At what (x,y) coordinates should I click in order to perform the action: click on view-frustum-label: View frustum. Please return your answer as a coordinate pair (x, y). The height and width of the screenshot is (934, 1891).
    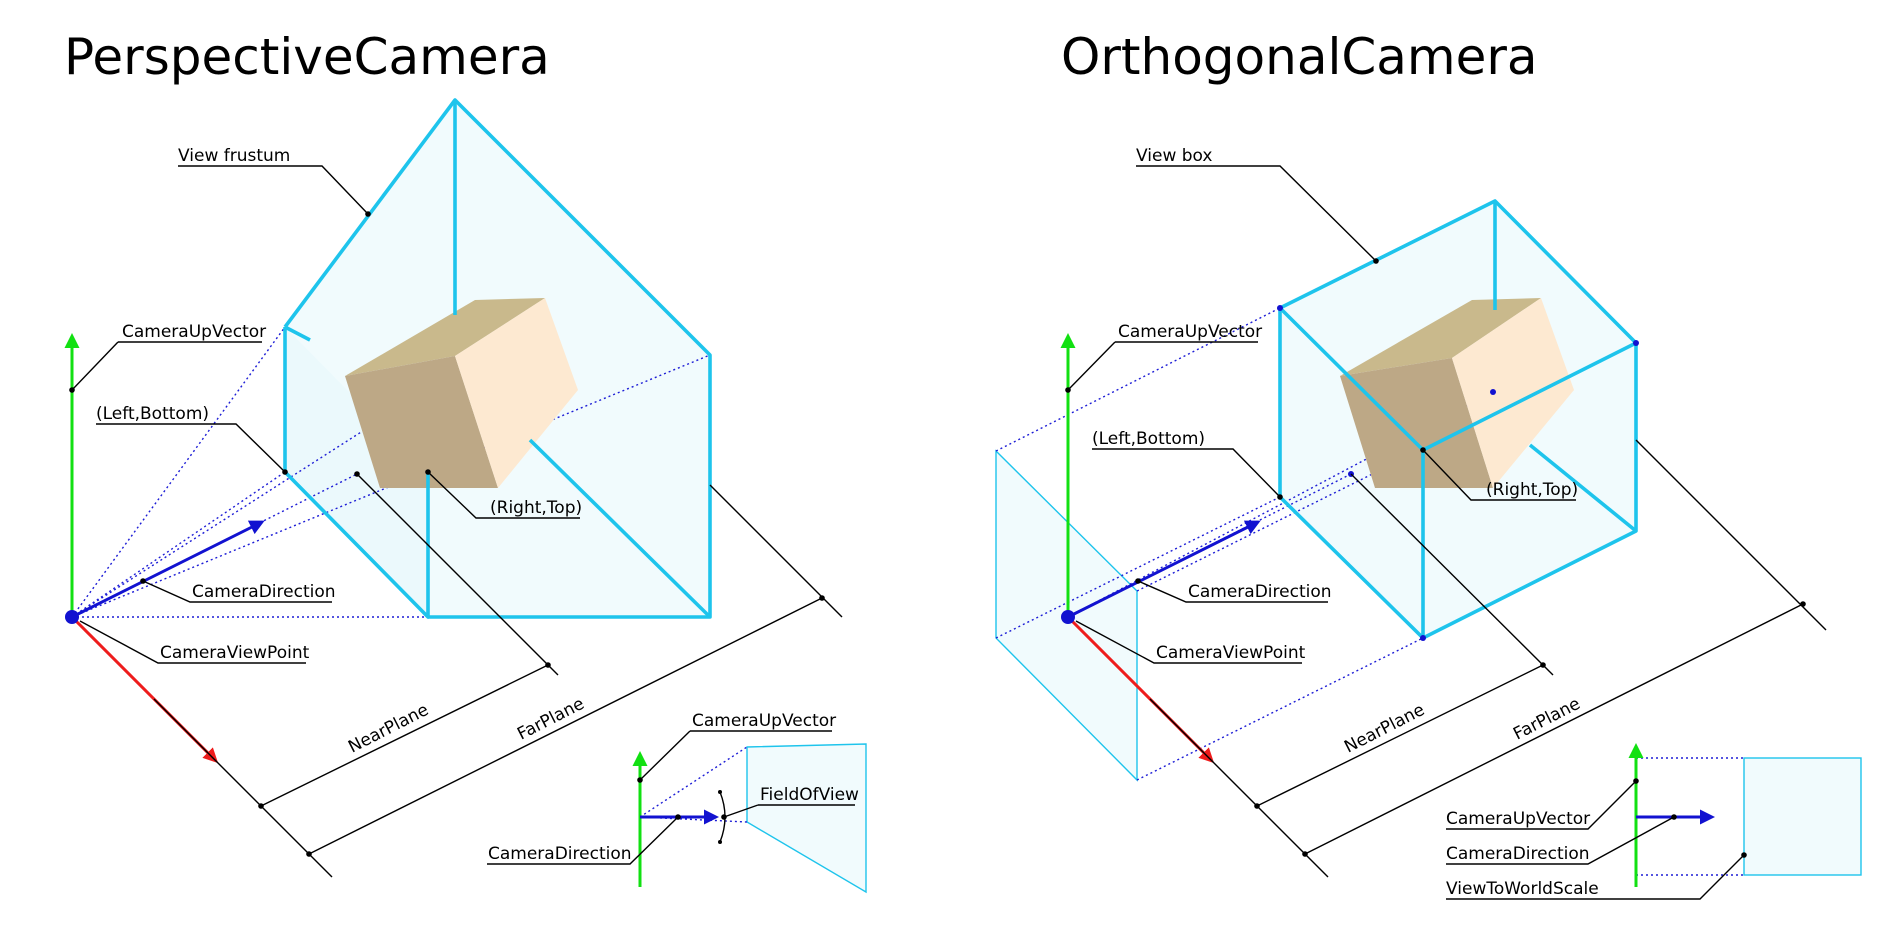
    Looking at the image, I should click on (234, 156).